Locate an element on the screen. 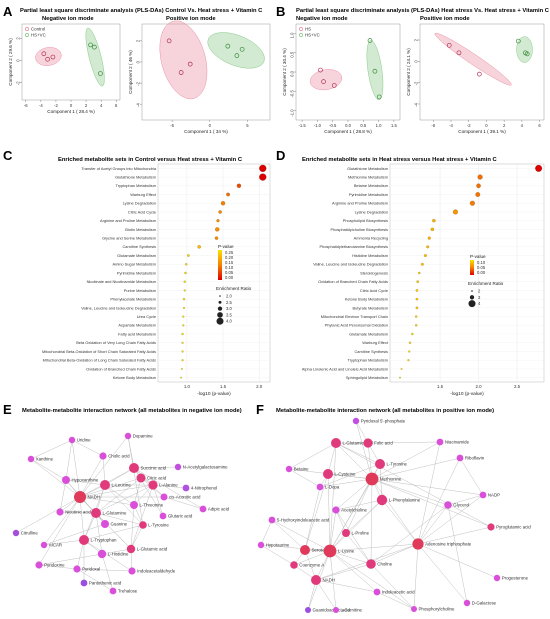 This screenshot has width=550, height=619. e-node-label-nadh: NADH is located at coordinates (94, 497).